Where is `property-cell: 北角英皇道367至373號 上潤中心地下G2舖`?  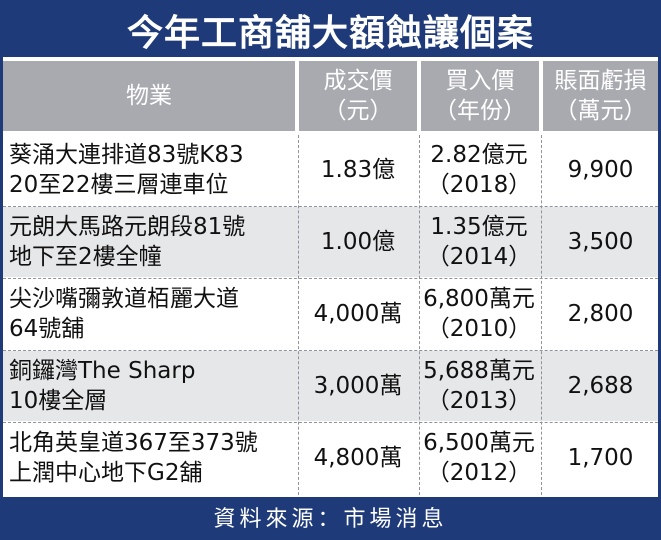 property-cell: 北角英皇道367至373號 上潤中心地下G2舖 is located at coordinates (152, 458).